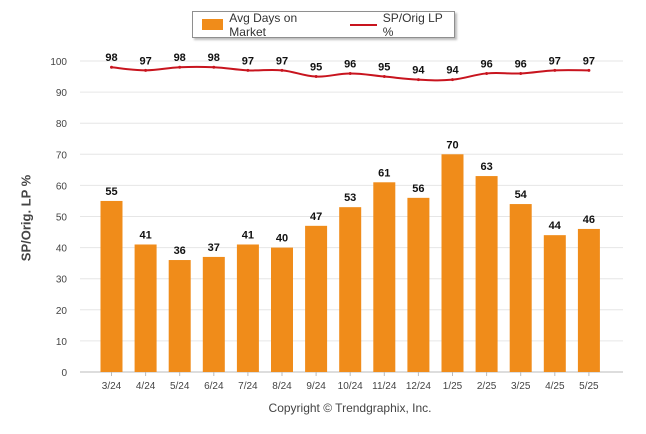  Describe the element at coordinates (486, 167) in the screenshot. I see `bar-value-label: 63` at that location.